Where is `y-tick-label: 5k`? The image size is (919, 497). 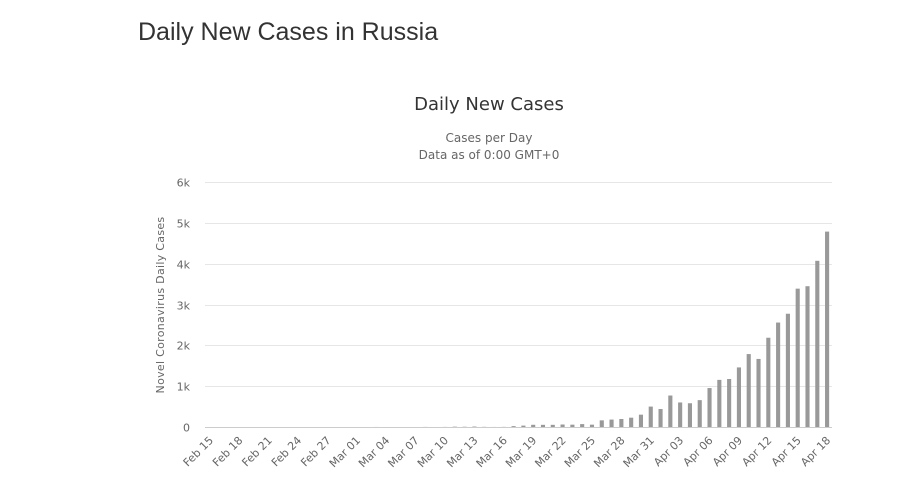 y-tick-label: 5k is located at coordinates (184, 224).